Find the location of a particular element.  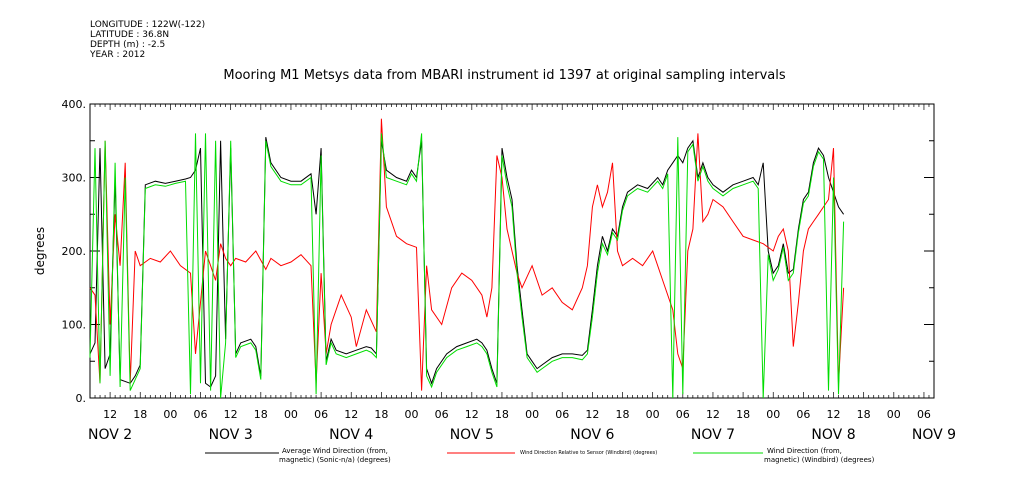

legend-black-line2: magnetic) (Sonic-n/a) (degrees) is located at coordinates (335, 460).